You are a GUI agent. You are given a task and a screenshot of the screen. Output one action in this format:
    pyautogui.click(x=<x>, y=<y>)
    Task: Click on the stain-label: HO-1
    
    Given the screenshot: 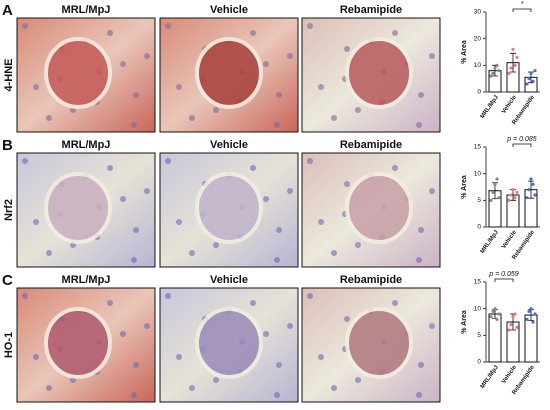 What is the action you would take?
    pyautogui.click(x=9, y=345)
    